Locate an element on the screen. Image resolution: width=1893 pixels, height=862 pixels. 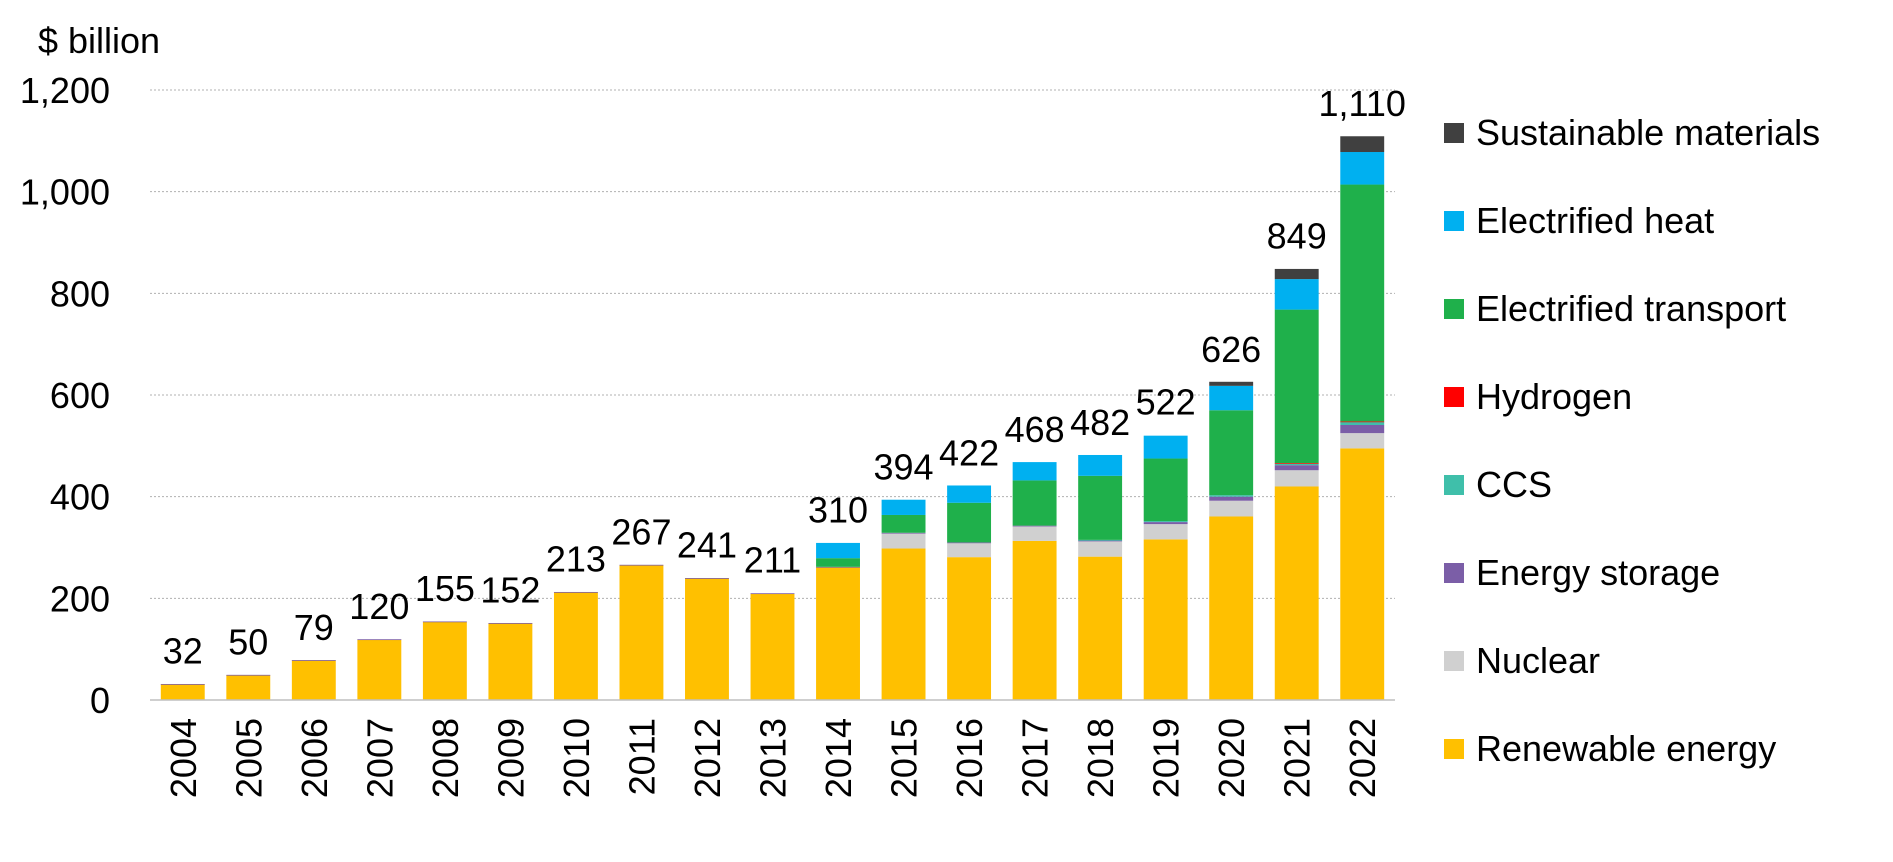
y-axis-unit-label: $ billion is located at coordinates (99, 40).